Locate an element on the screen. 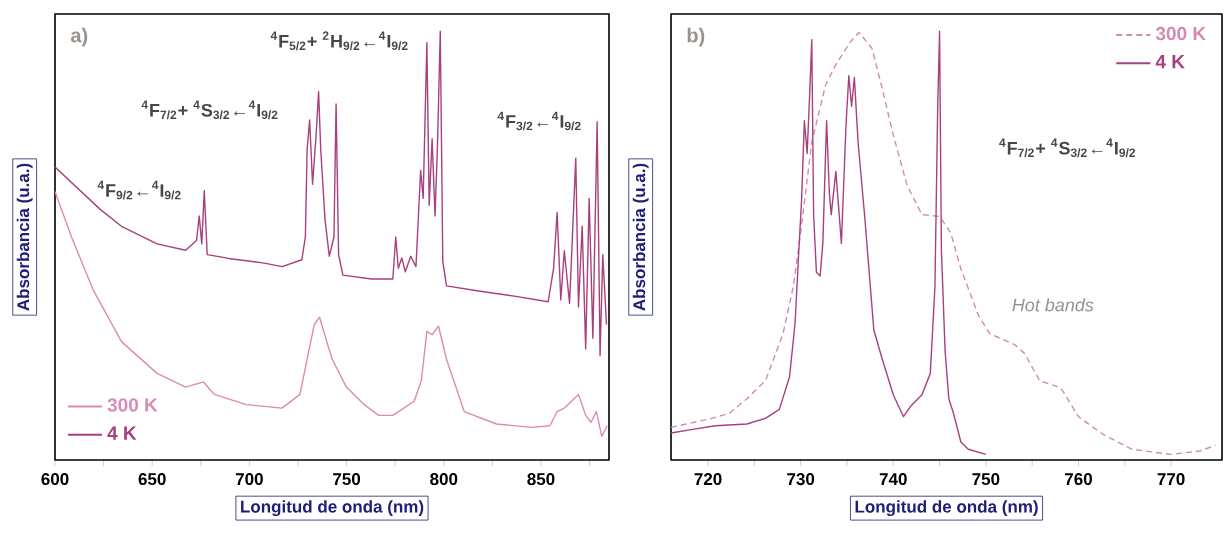  x-tick-label: 740 is located at coordinates (893, 479).